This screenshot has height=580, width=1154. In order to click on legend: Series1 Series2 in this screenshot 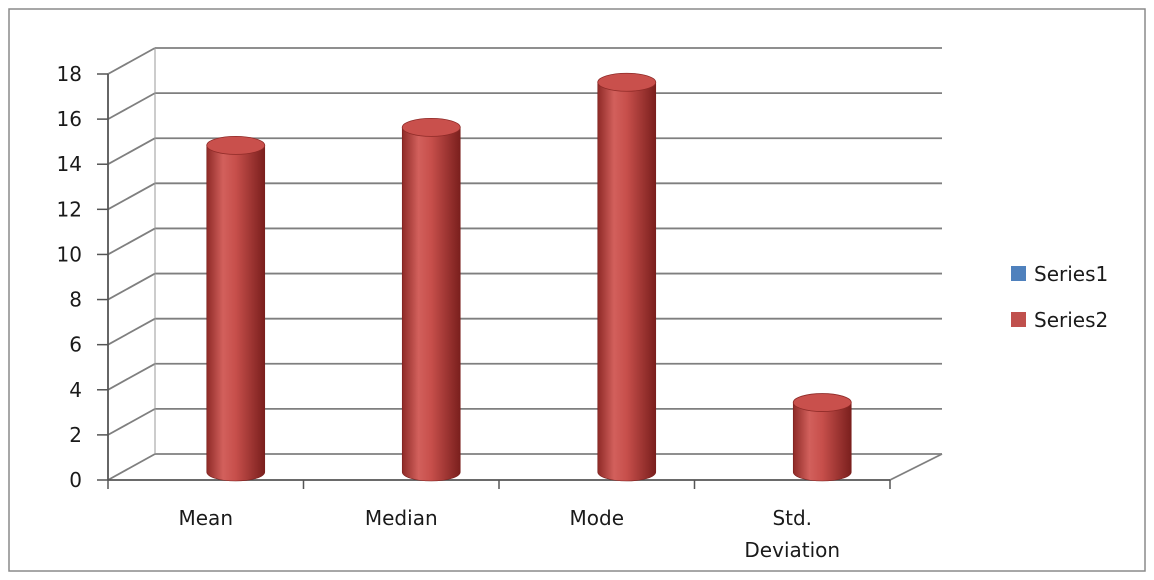, I will do `click(1059, 297)`.